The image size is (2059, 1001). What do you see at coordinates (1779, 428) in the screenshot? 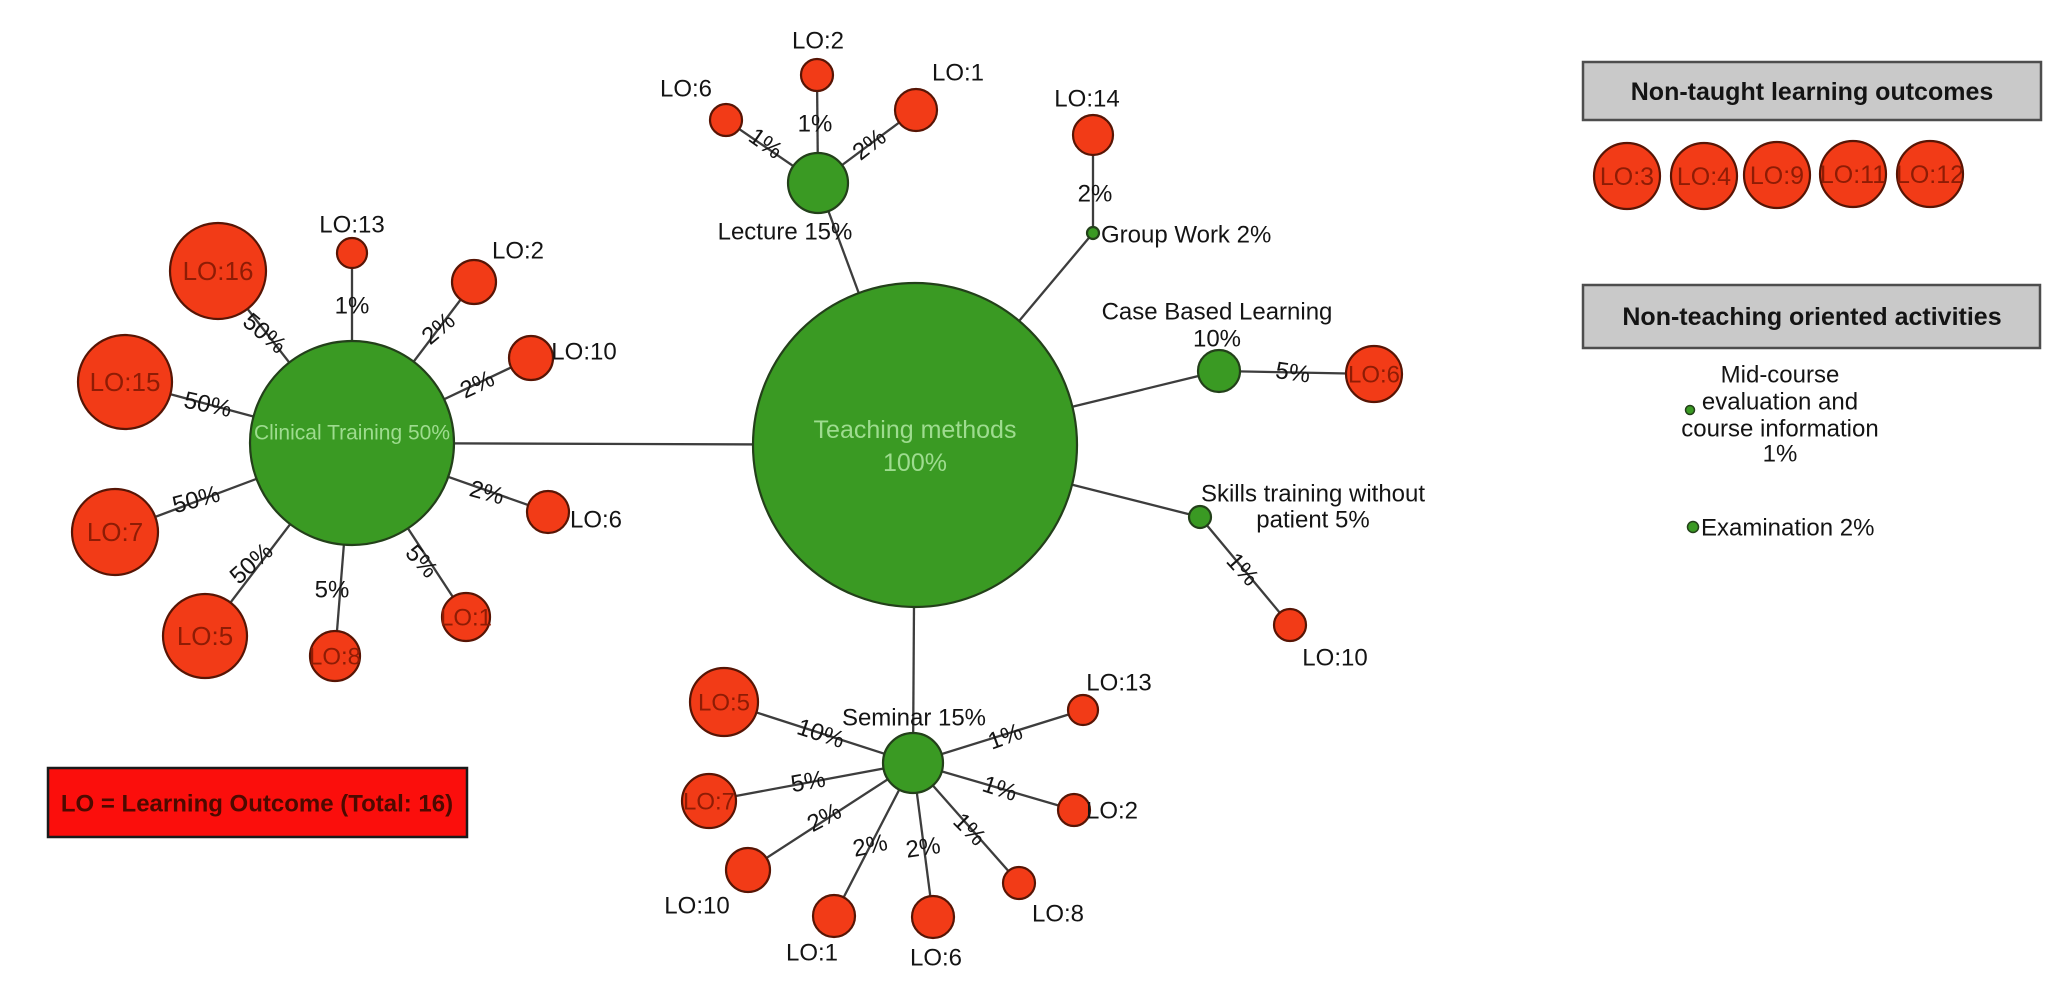
I see `mid-course-line-3: course information` at bounding box center [1779, 428].